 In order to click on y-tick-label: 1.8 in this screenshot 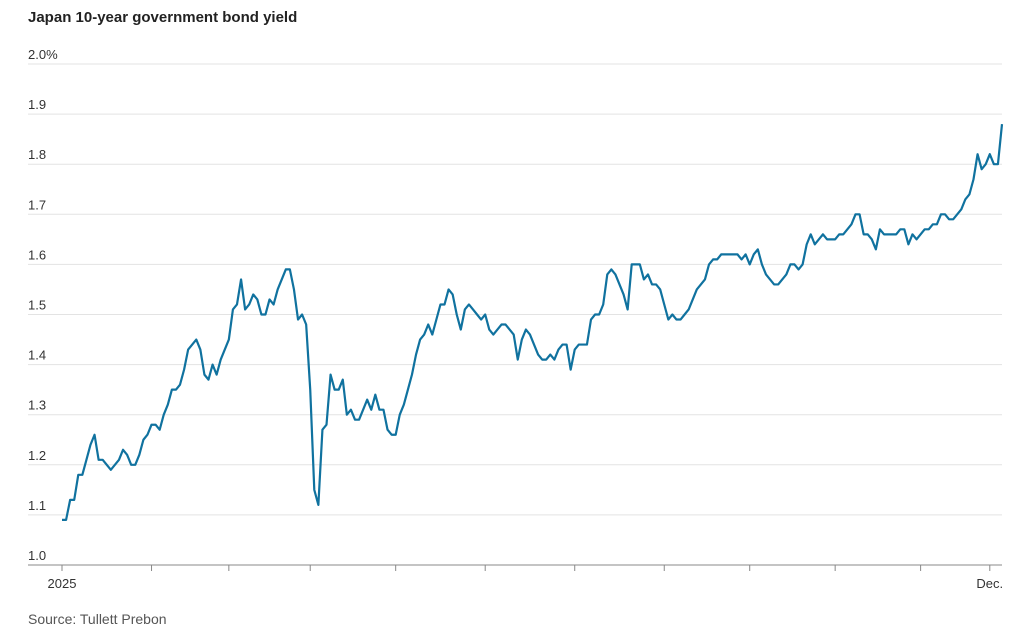, I will do `click(37, 154)`.